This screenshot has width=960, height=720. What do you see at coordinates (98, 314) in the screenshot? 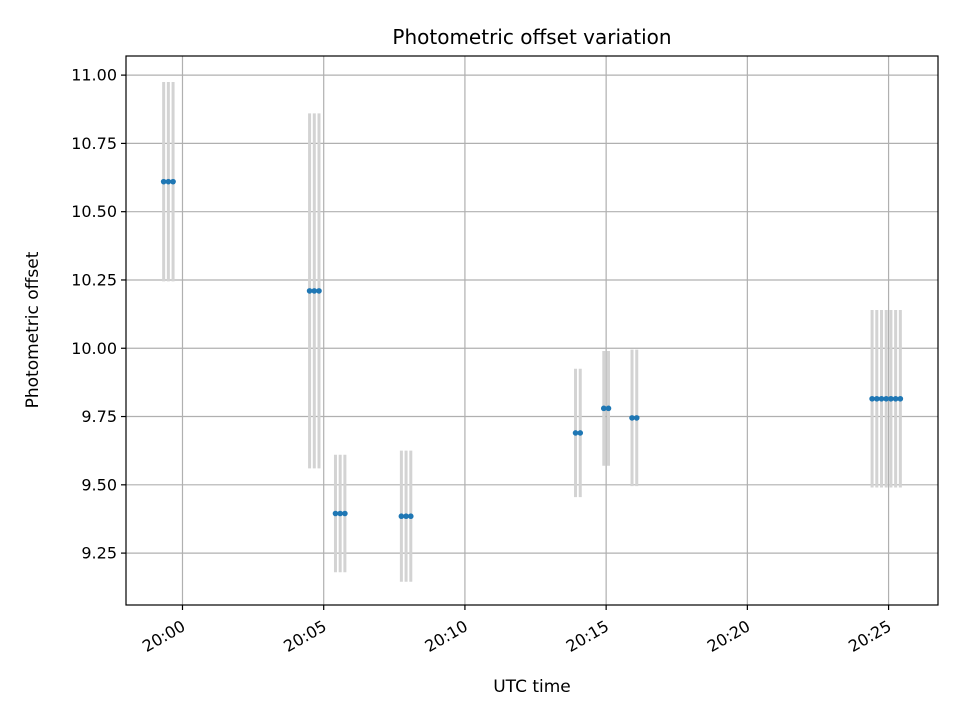
I see `y-axis: 9.25 9.50 9.75 10.00 10.25 10.50 10.75 11.00` at bounding box center [98, 314].